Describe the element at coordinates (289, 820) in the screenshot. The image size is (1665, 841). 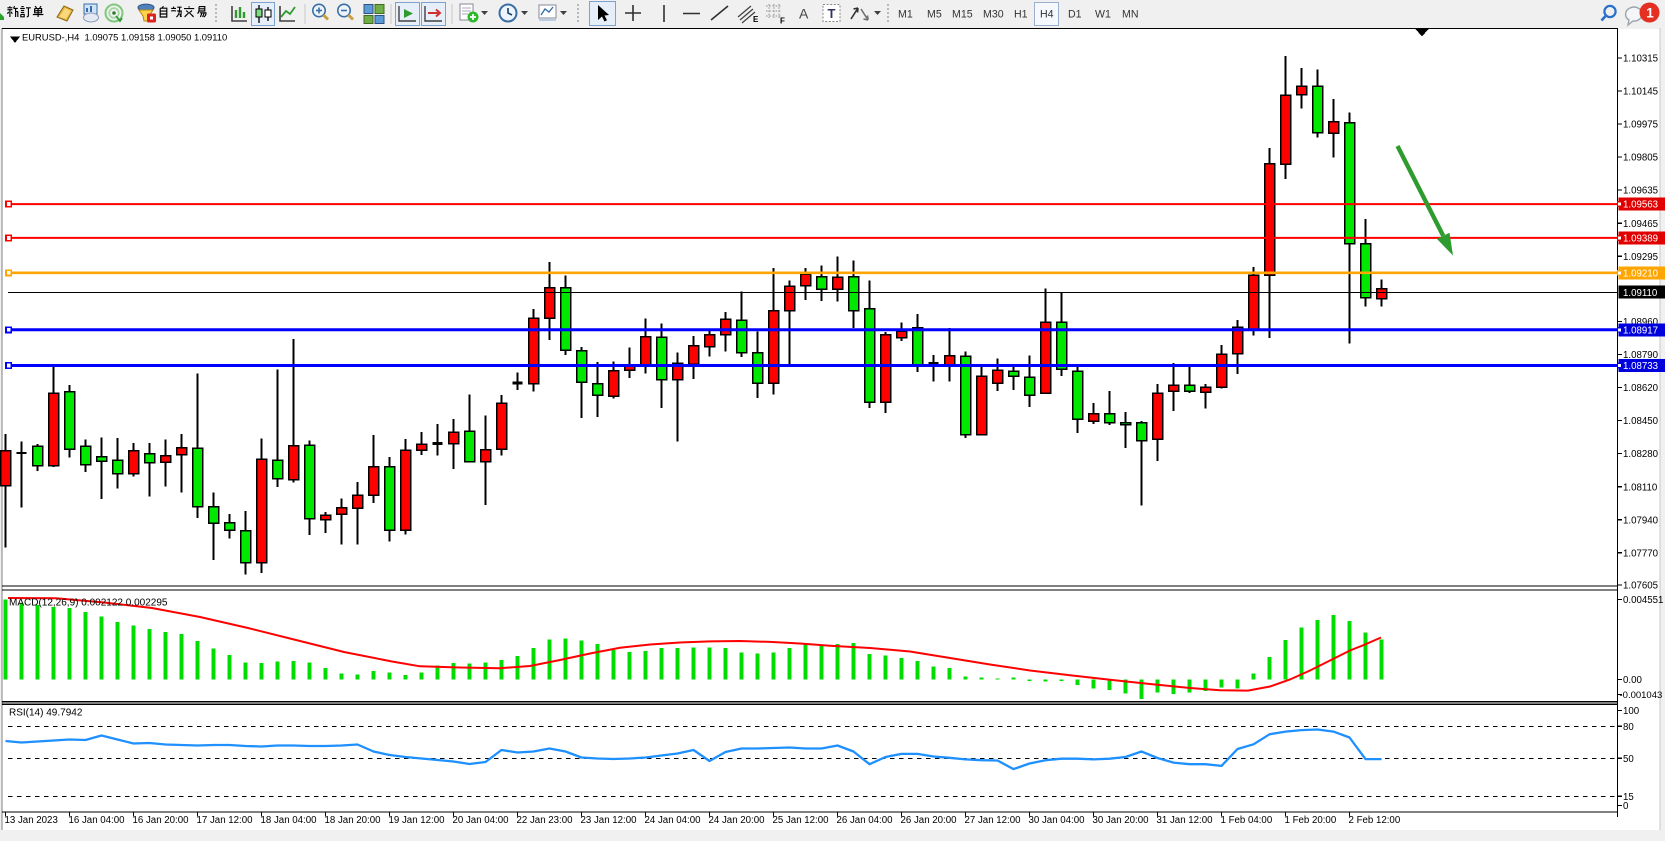
I see `svg-text: 18 Jan 04:00` at that location.